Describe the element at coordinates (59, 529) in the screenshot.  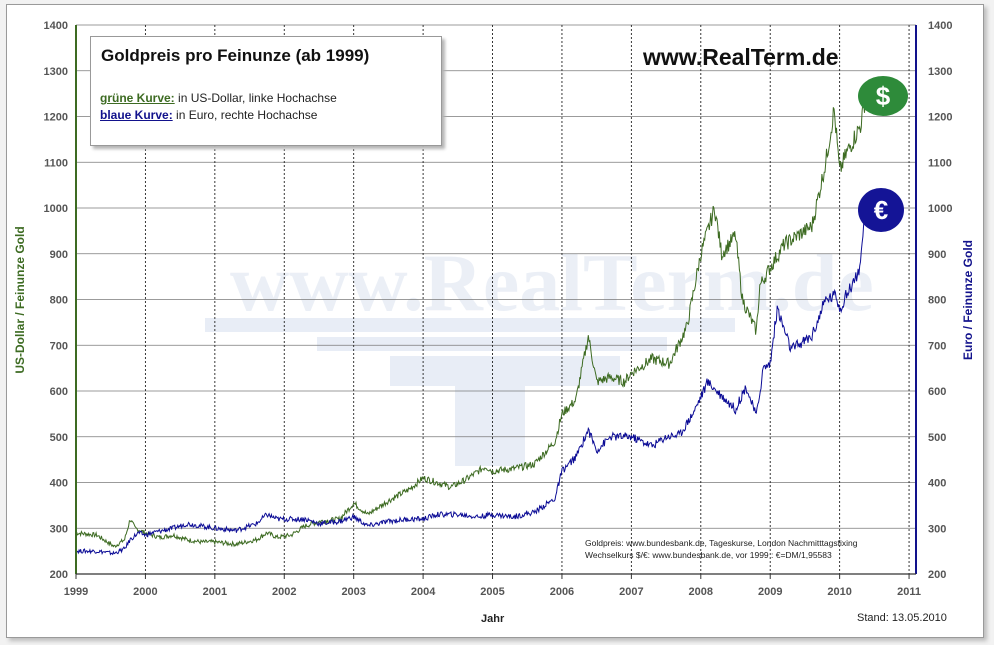
I see `y-tick-label-left: 300` at that location.